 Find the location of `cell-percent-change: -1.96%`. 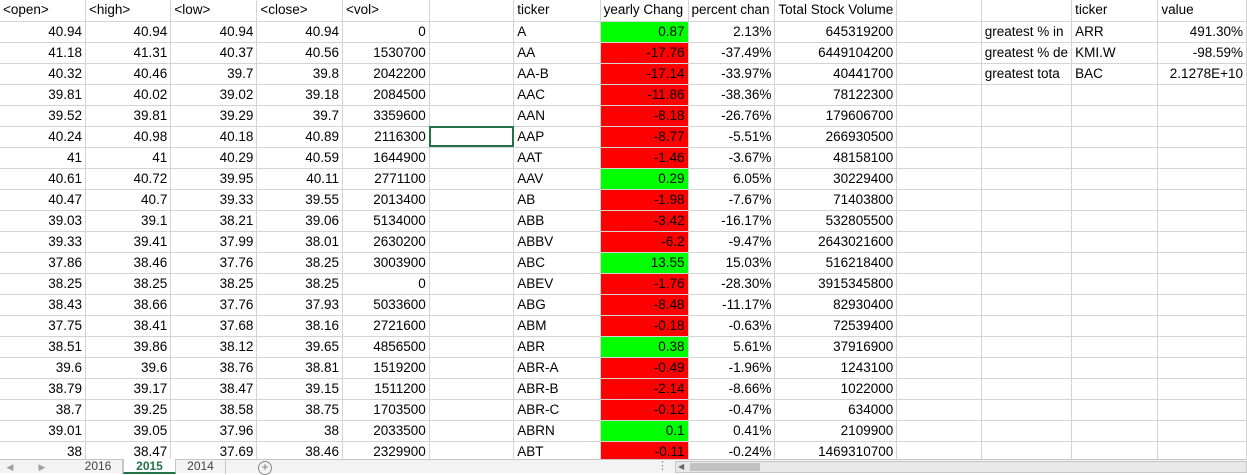

cell-percent-change: -1.96% is located at coordinates (732, 368).